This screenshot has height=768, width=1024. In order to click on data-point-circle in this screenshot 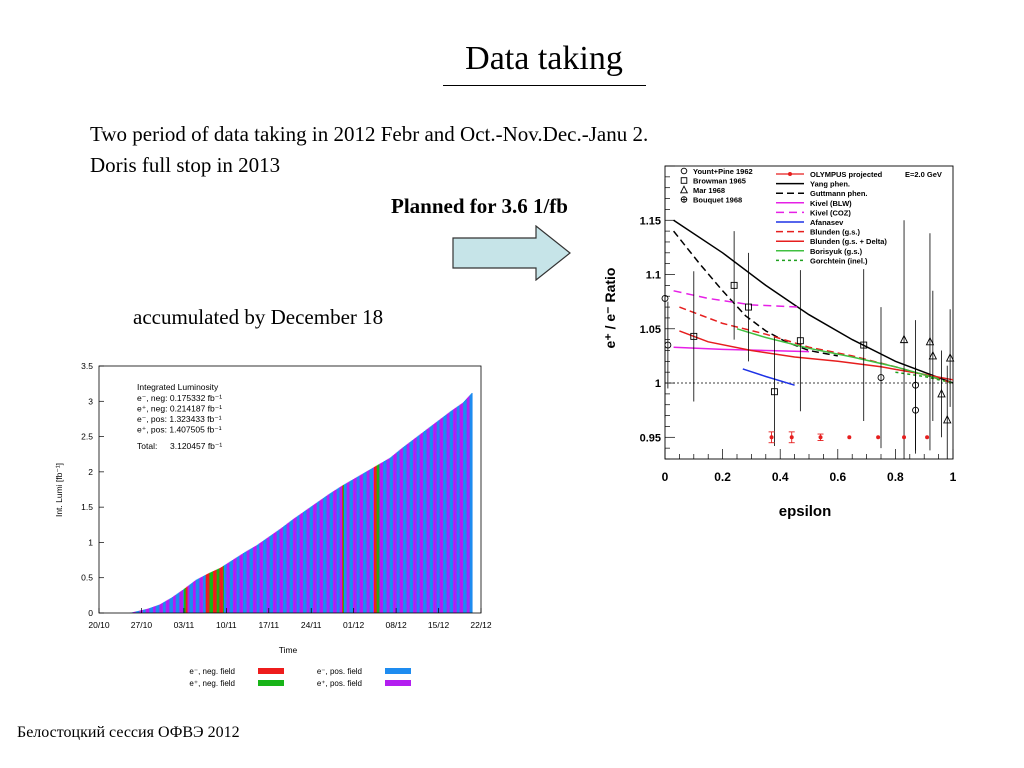, I will do `click(665, 298)`.